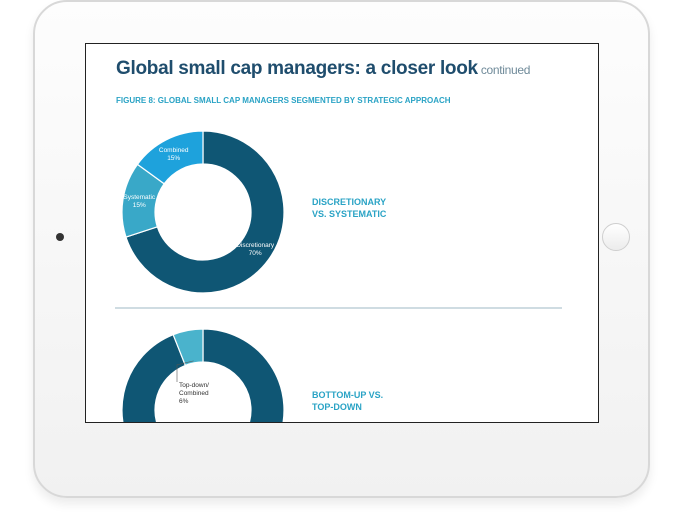 The width and height of the screenshot is (685, 522). What do you see at coordinates (255, 253) in the screenshot?
I see `segment-value: 70%` at bounding box center [255, 253].